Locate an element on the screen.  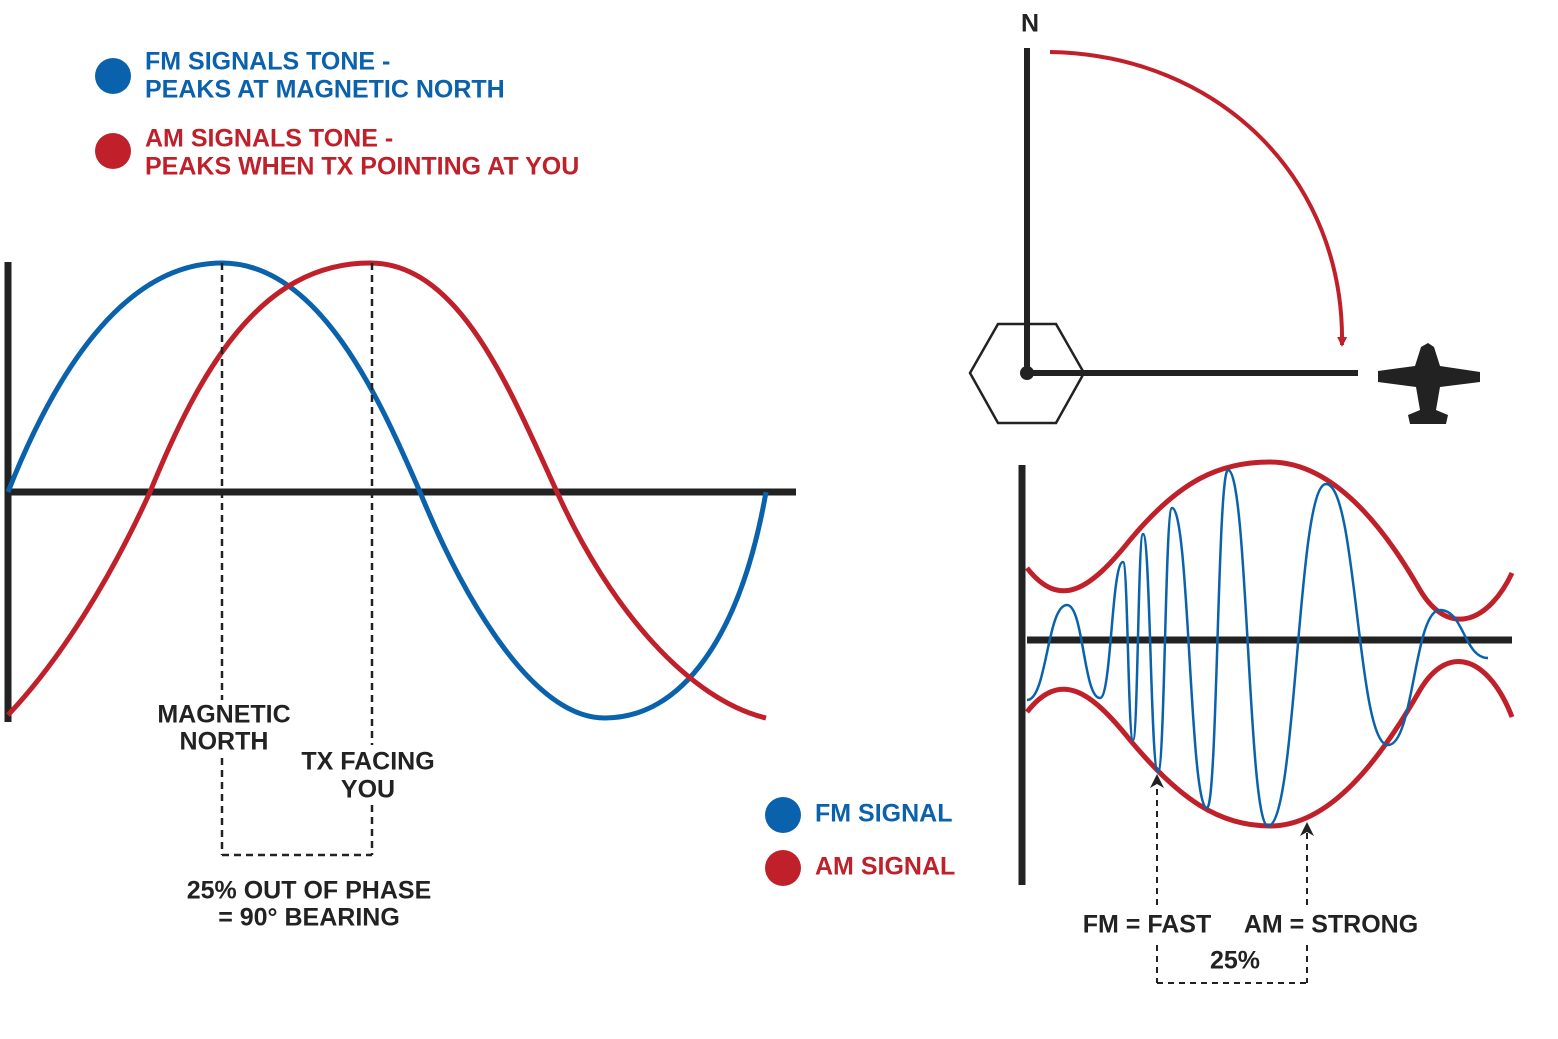
caption: 25% OUT OF PHASE is located at coordinates (309, 891).